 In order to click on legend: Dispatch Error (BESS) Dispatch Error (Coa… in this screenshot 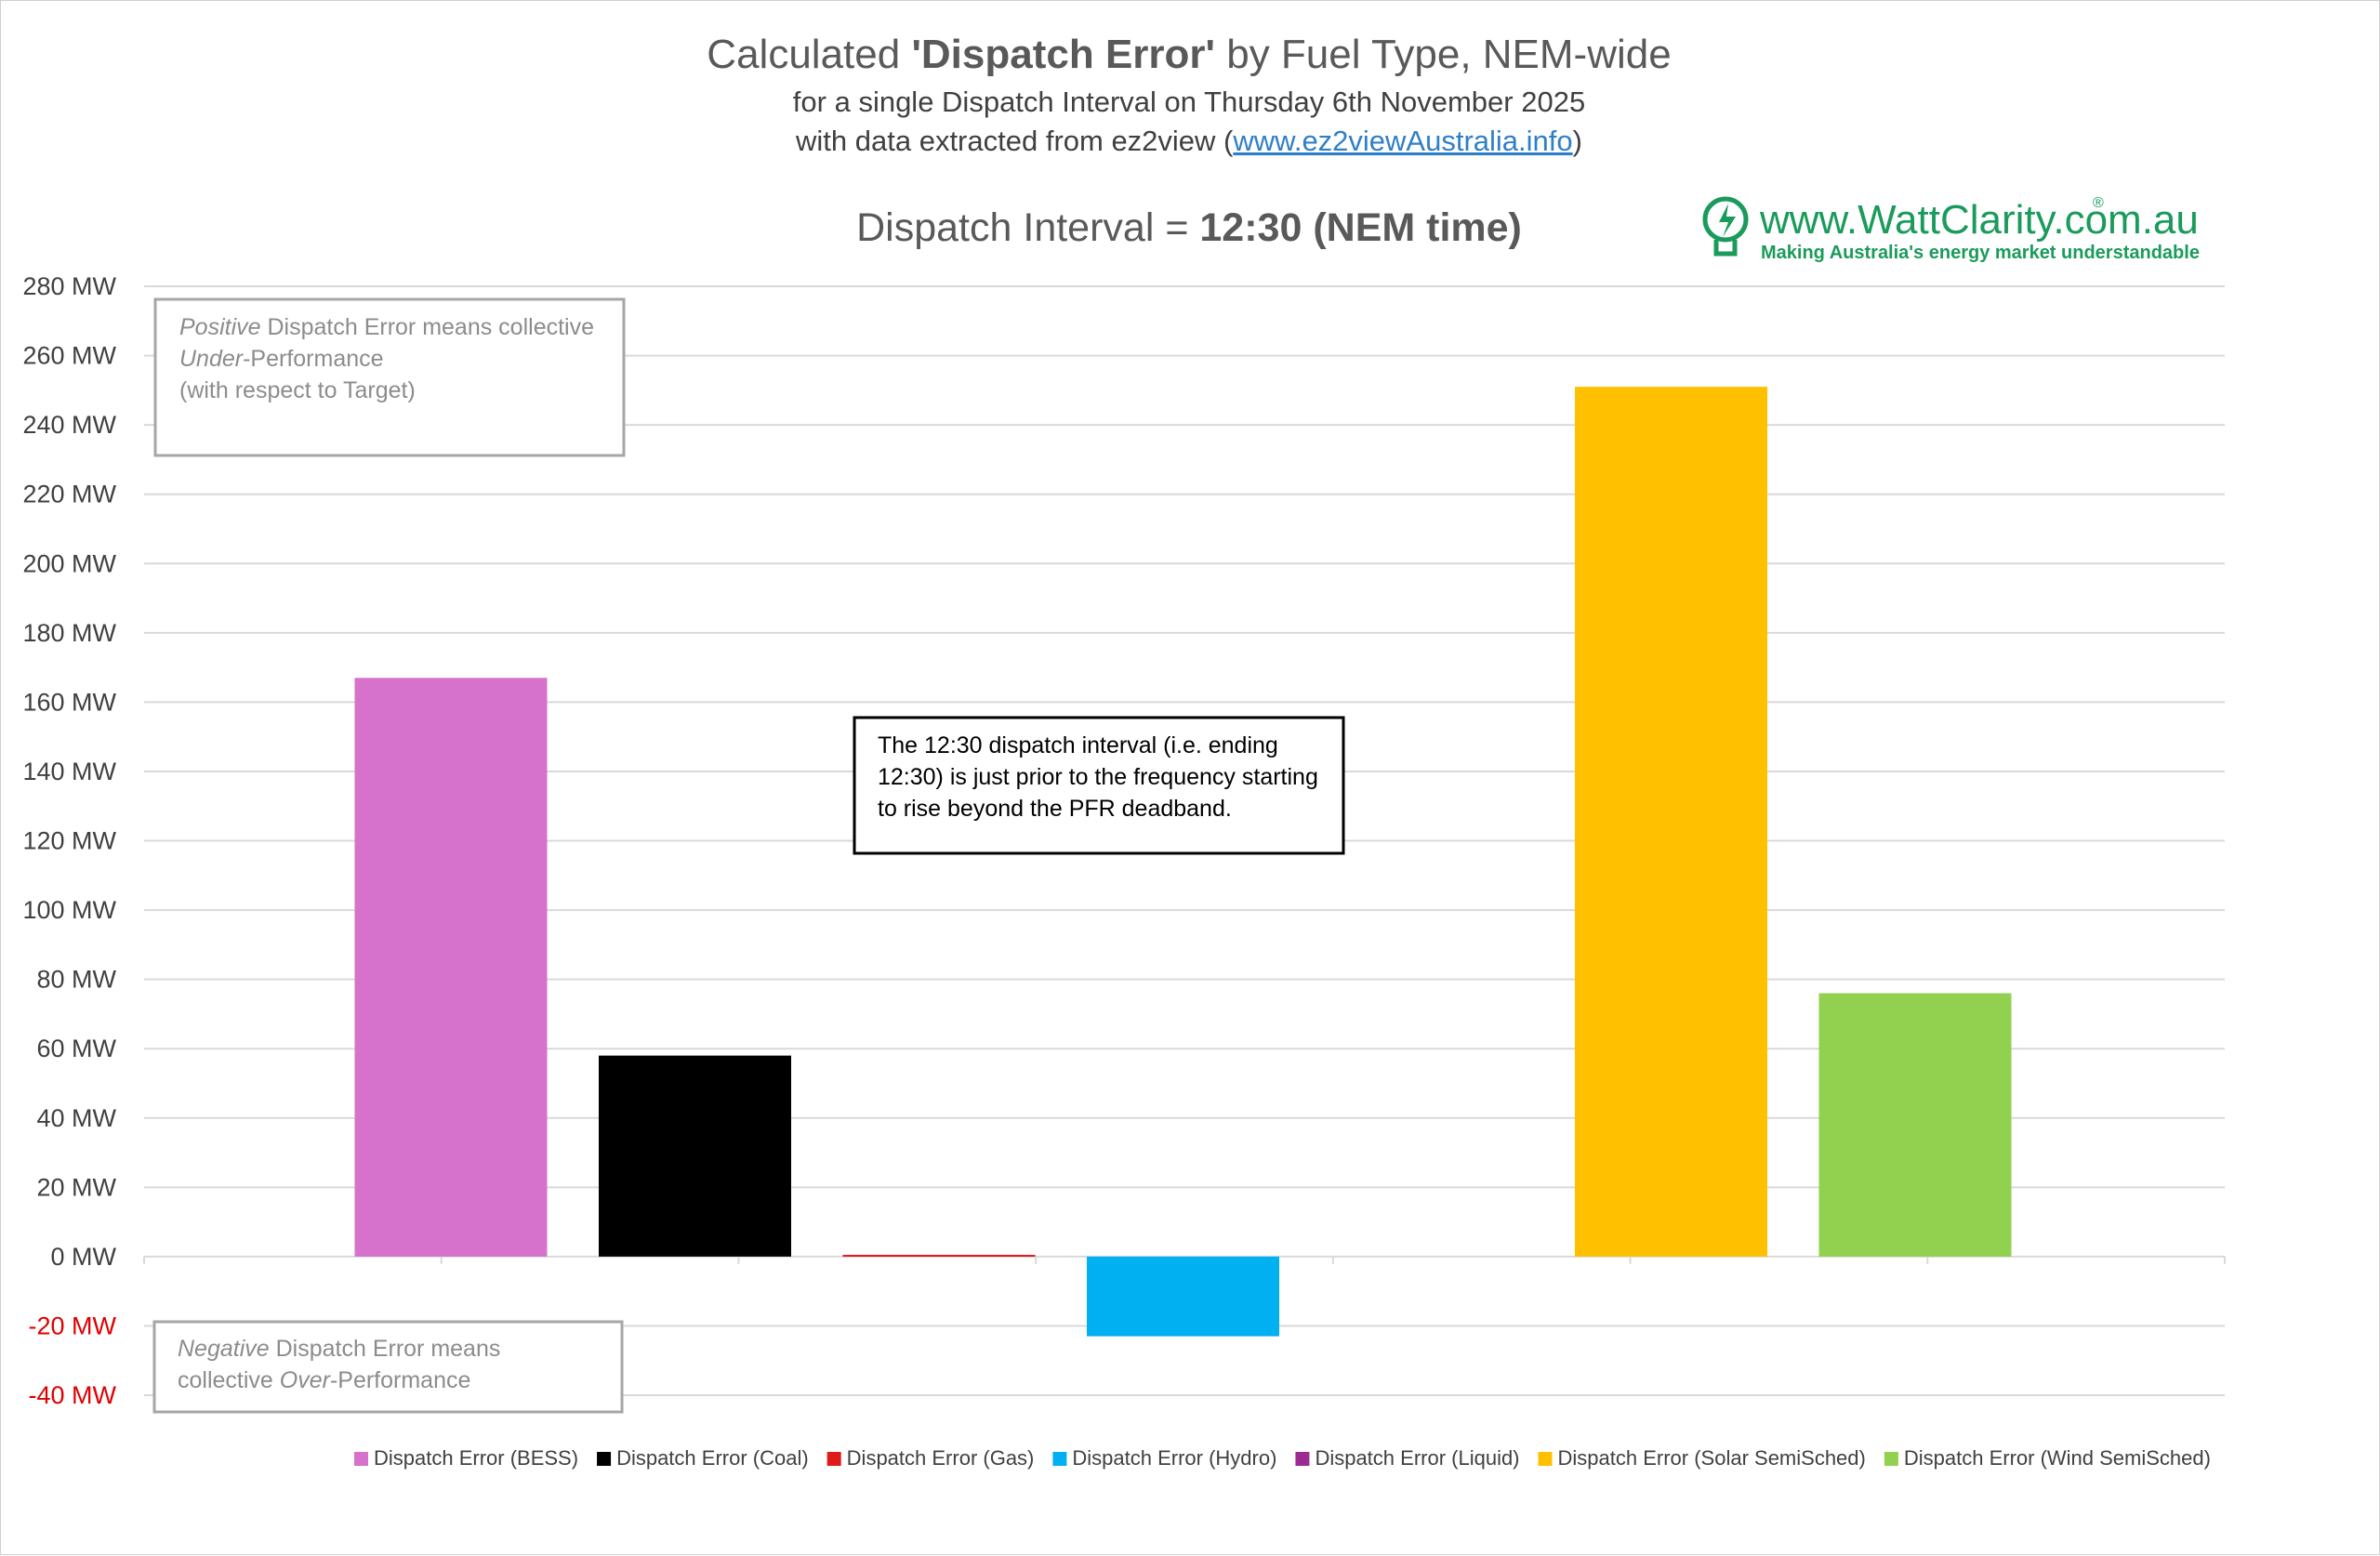, I will do `click(1282, 1458)`.